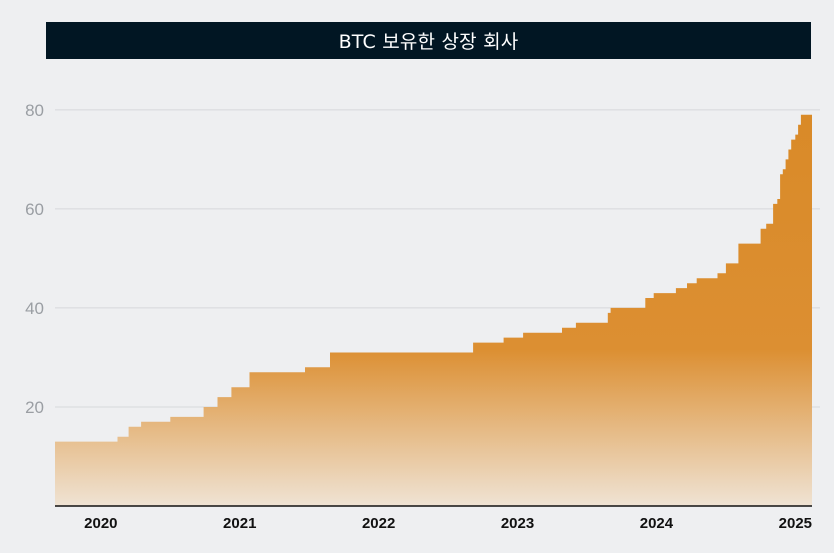 This screenshot has width=834, height=553. I want to click on x-tick-label: 2025, so click(795, 523).